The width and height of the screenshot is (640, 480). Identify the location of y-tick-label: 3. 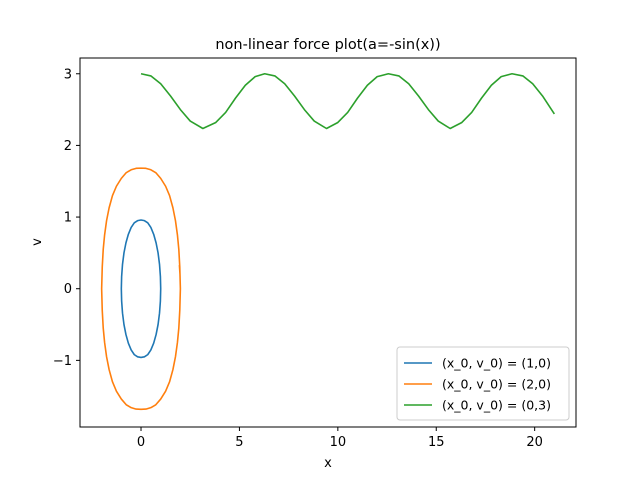
(68, 74).